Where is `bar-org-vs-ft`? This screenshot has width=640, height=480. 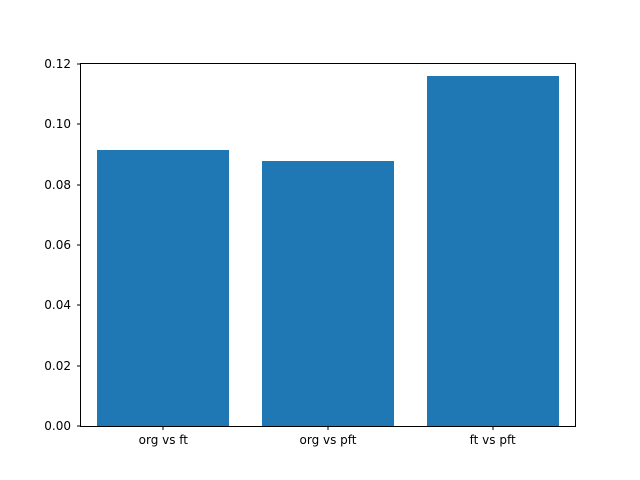 bar-org-vs-ft is located at coordinates (163, 287).